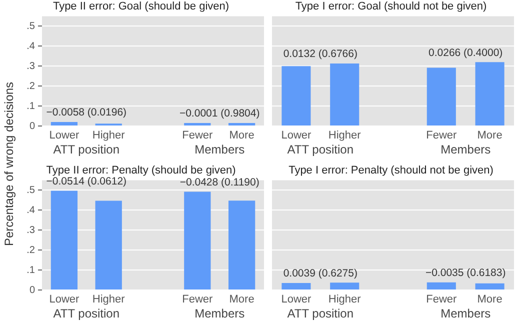 This screenshot has height=328, width=520. Describe the element at coordinates (465, 52) in the screenshot. I see `annotation: 0.0266 (0.4000)` at that location.